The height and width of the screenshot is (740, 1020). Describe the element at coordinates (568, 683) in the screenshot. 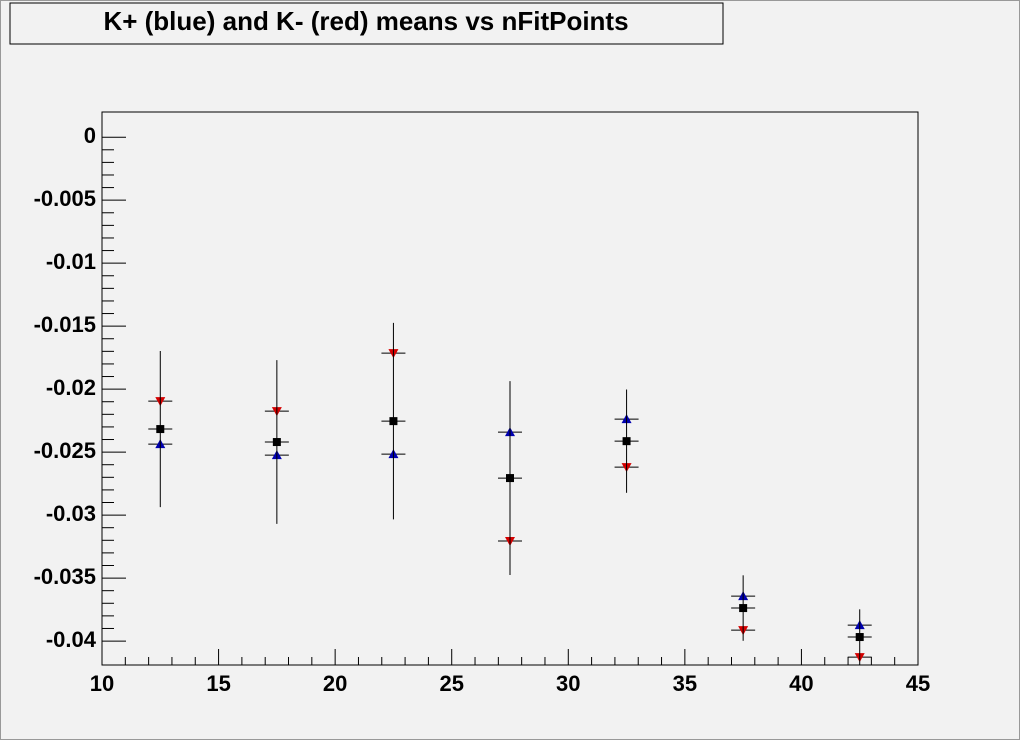

I see `x-tick-label: 30` at that location.